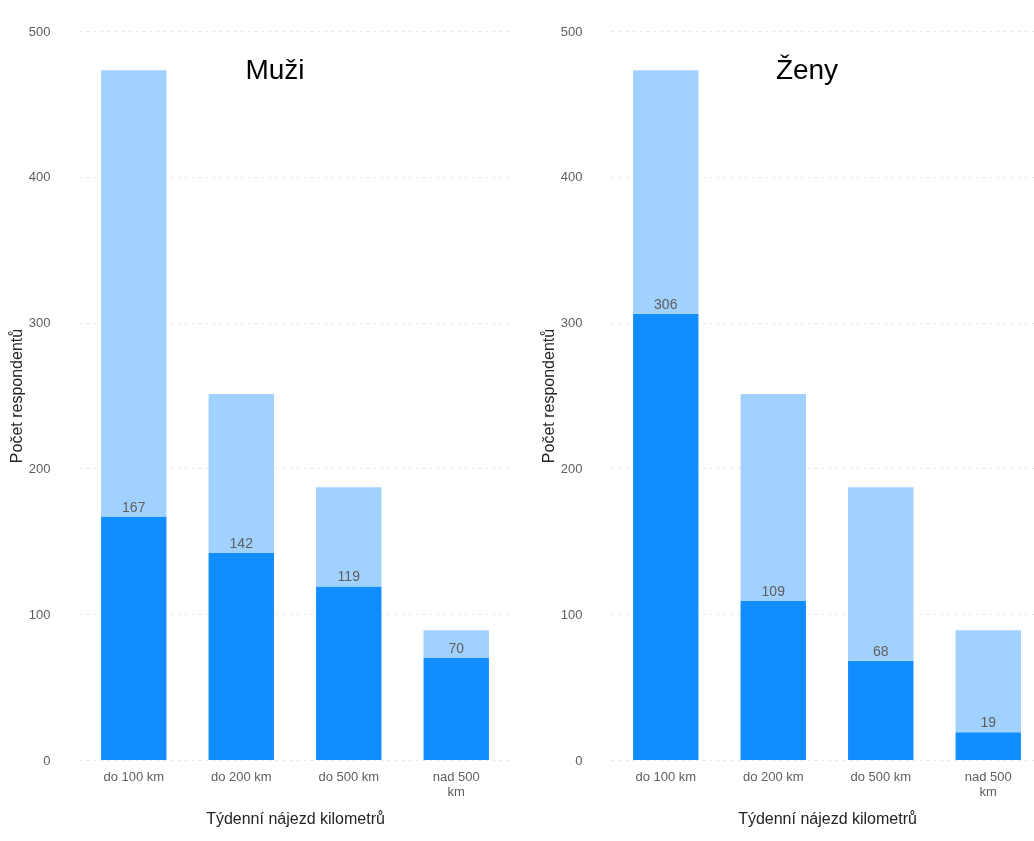  Describe the element at coordinates (666, 303) in the screenshot. I see `data-label: 306` at that location.